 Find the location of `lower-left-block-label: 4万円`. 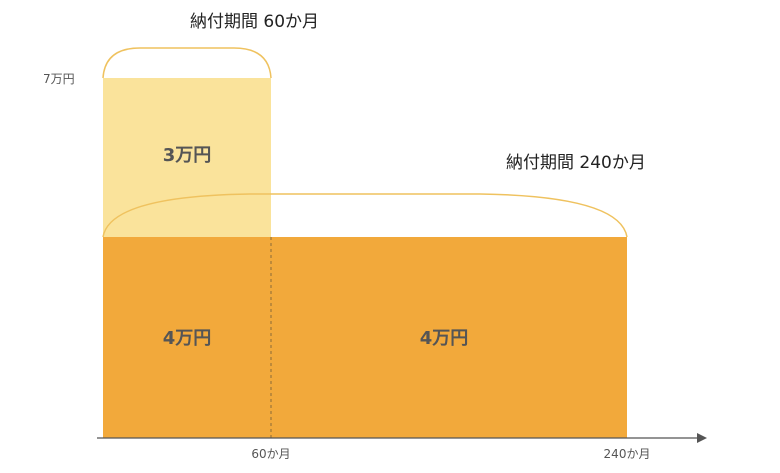

lower-left-block-label: 4万円 is located at coordinates (187, 338).